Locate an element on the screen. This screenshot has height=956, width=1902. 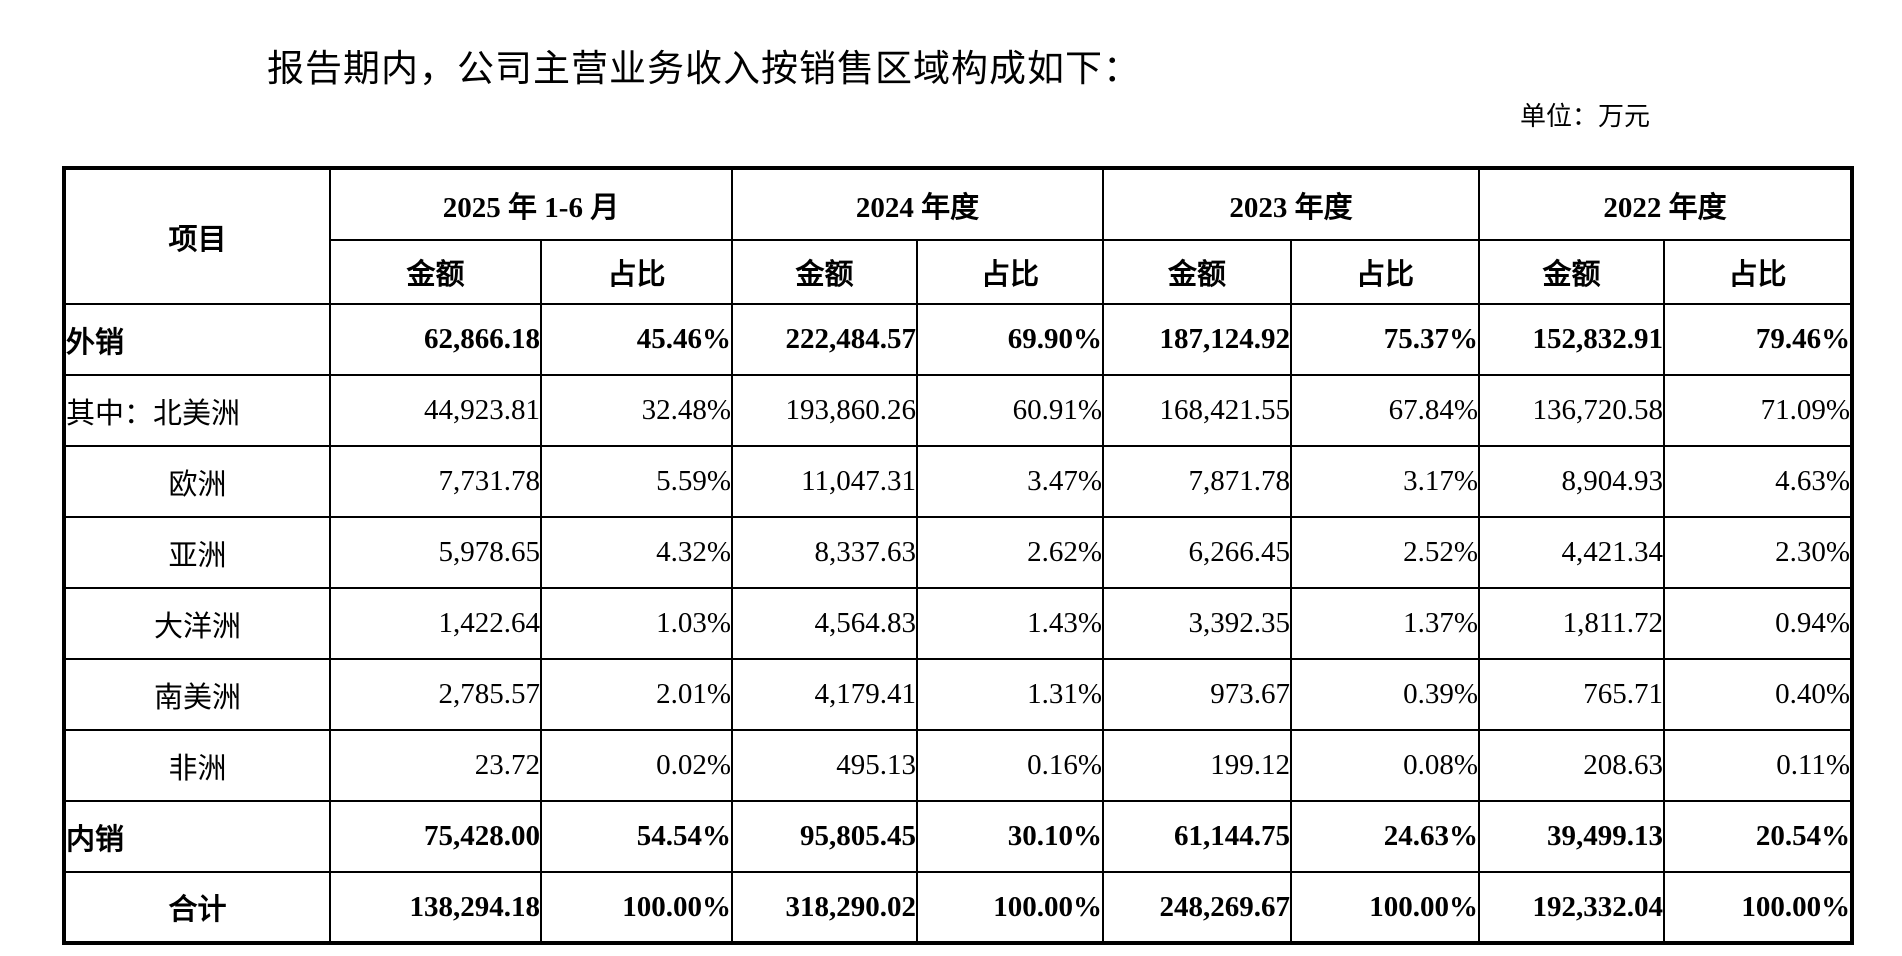
header-row-periods: 项目 2025 年 1-6 月 2024 年度 2023 年度 2022 年度 is located at coordinates (958, 236).